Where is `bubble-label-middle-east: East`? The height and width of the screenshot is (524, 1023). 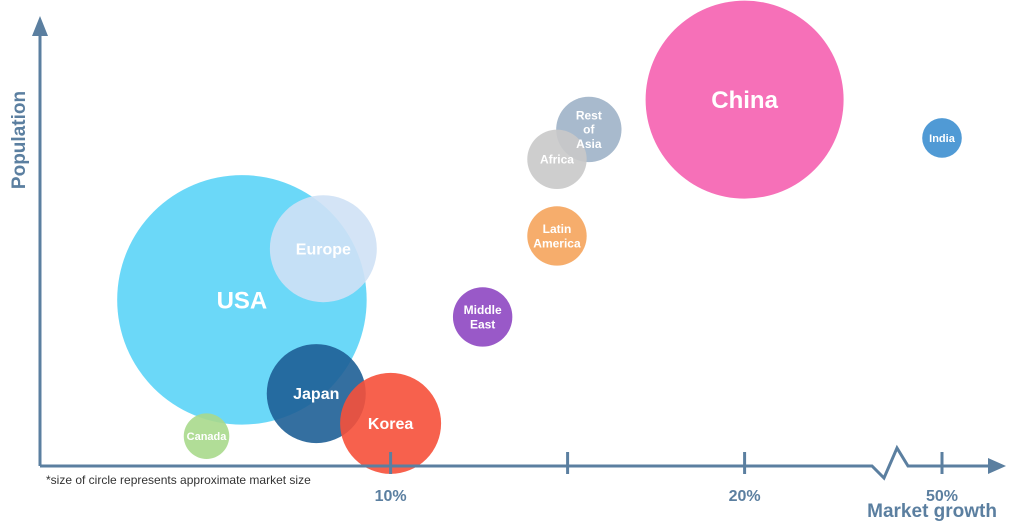 bubble-label-middle-east: East is located at coordinates (482, 324).